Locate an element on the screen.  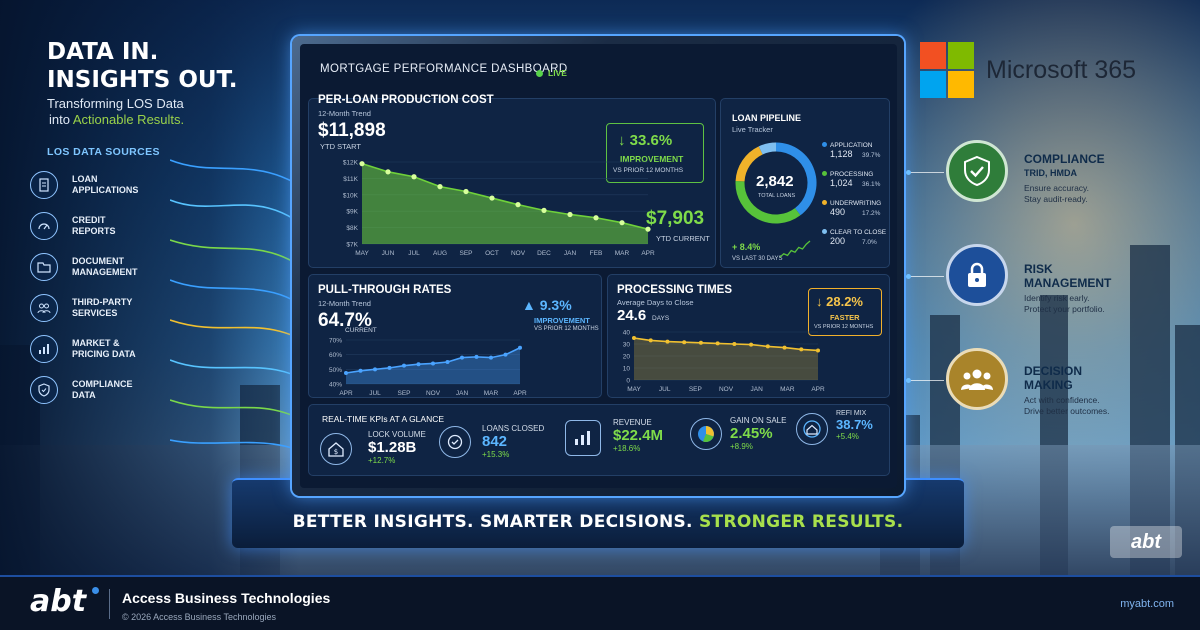
tagline-line-1: Transforming LOS Data is located at coordinates (115, 103).